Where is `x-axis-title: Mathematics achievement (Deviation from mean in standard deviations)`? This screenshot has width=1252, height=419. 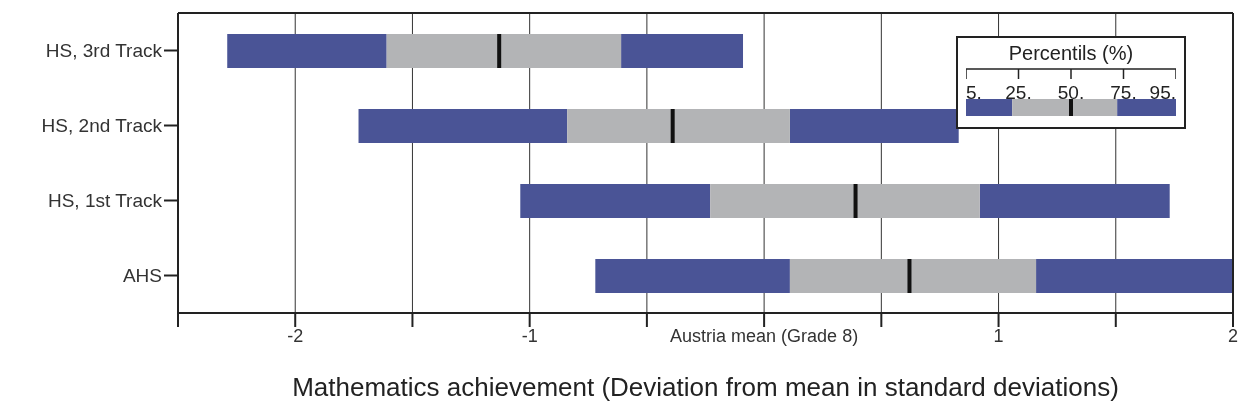 x-axis-title: Mathematics achievement (Deviation from mean in standard deviations) is located at coordinates (705, 387).